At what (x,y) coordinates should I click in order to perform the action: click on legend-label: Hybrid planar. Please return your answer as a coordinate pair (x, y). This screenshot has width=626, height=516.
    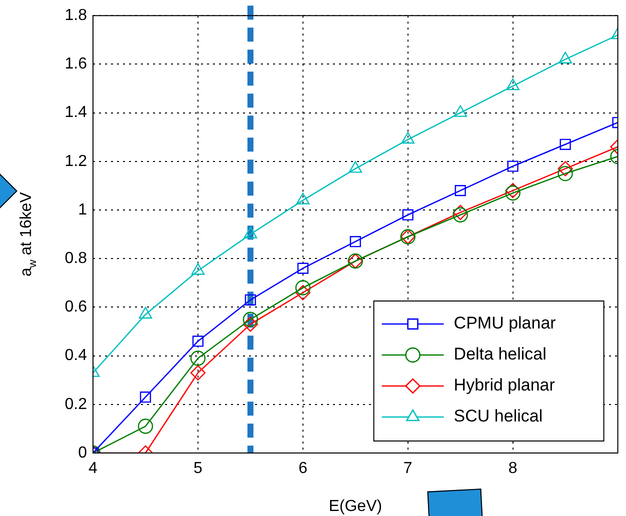
    Looking at the image, I should click on (505, 385).